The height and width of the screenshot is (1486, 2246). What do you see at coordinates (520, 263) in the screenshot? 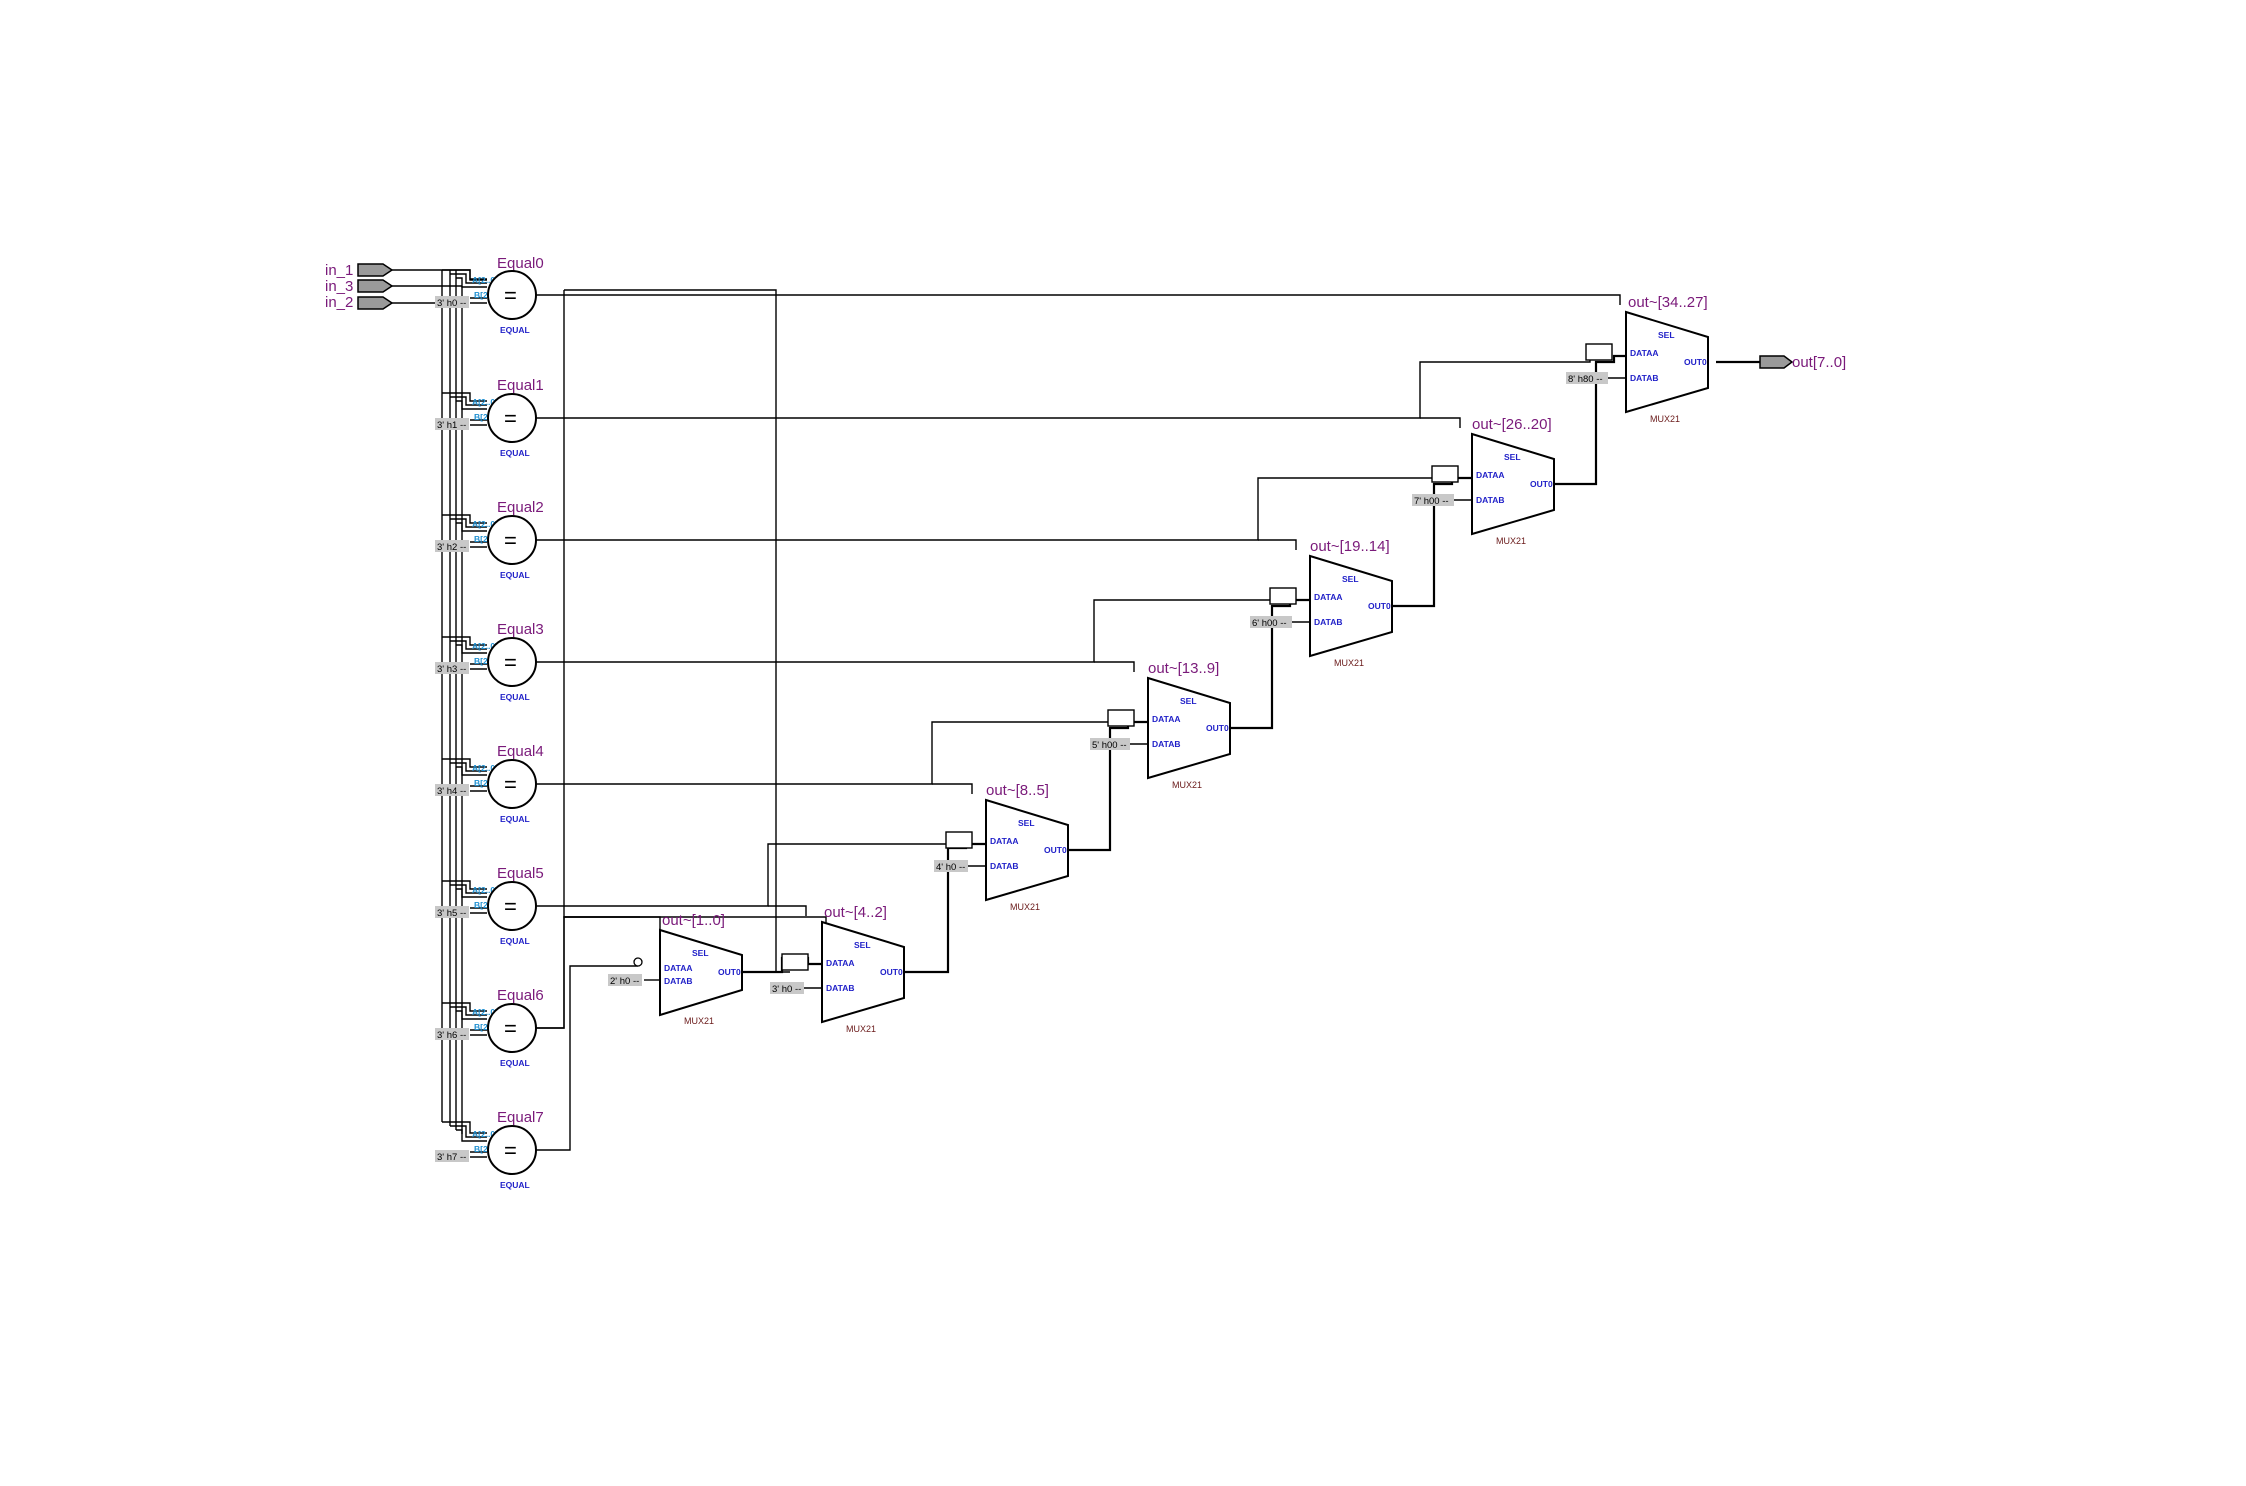
I see `comparator-name: Equal0` at bounding box center [520, 263].